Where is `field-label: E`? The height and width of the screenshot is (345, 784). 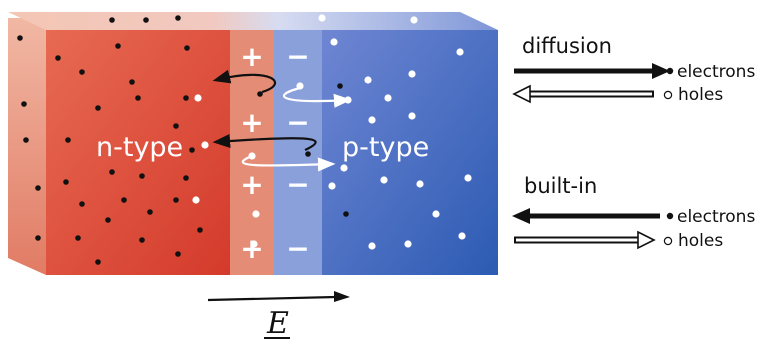 field-label: E is located at coordinates (277, 323).